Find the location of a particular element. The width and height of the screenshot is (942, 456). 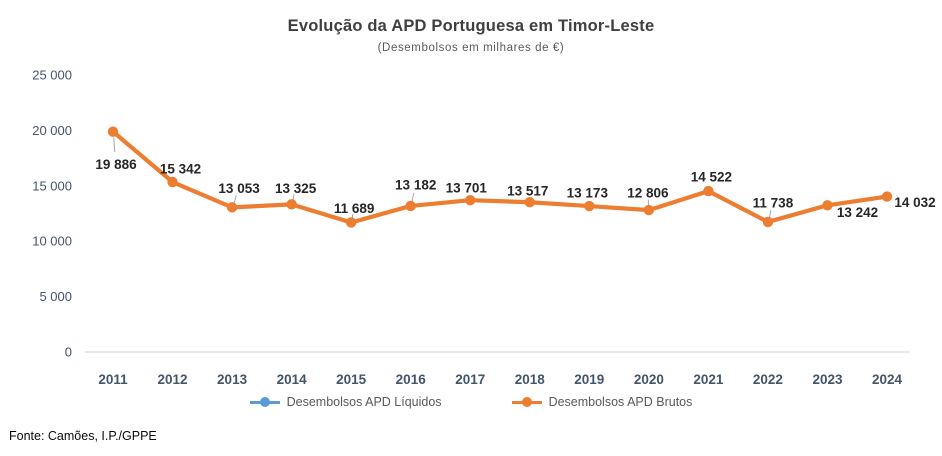

x-axis-label: 2024 is located at coordinates (887, 379).